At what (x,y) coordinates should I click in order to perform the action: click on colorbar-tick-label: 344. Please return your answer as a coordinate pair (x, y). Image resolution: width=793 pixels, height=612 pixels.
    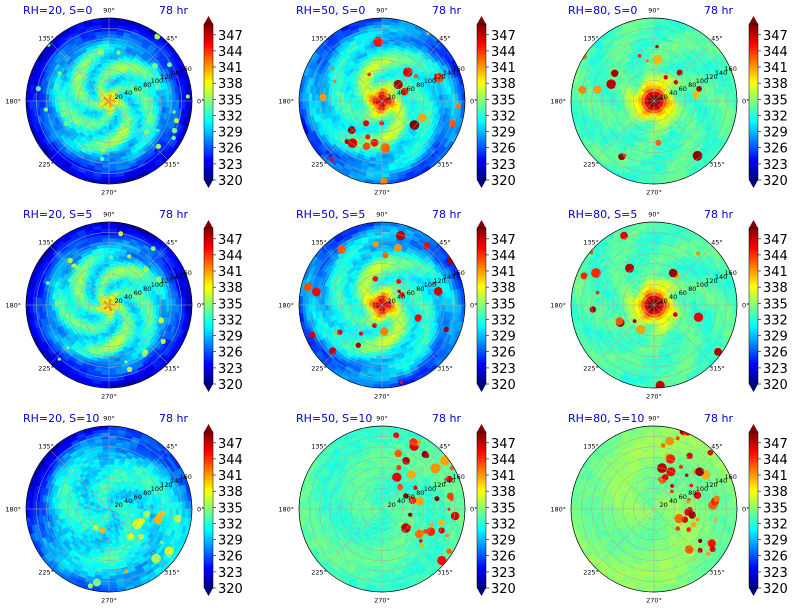
    Looking at the image, I should click on (230, 52).